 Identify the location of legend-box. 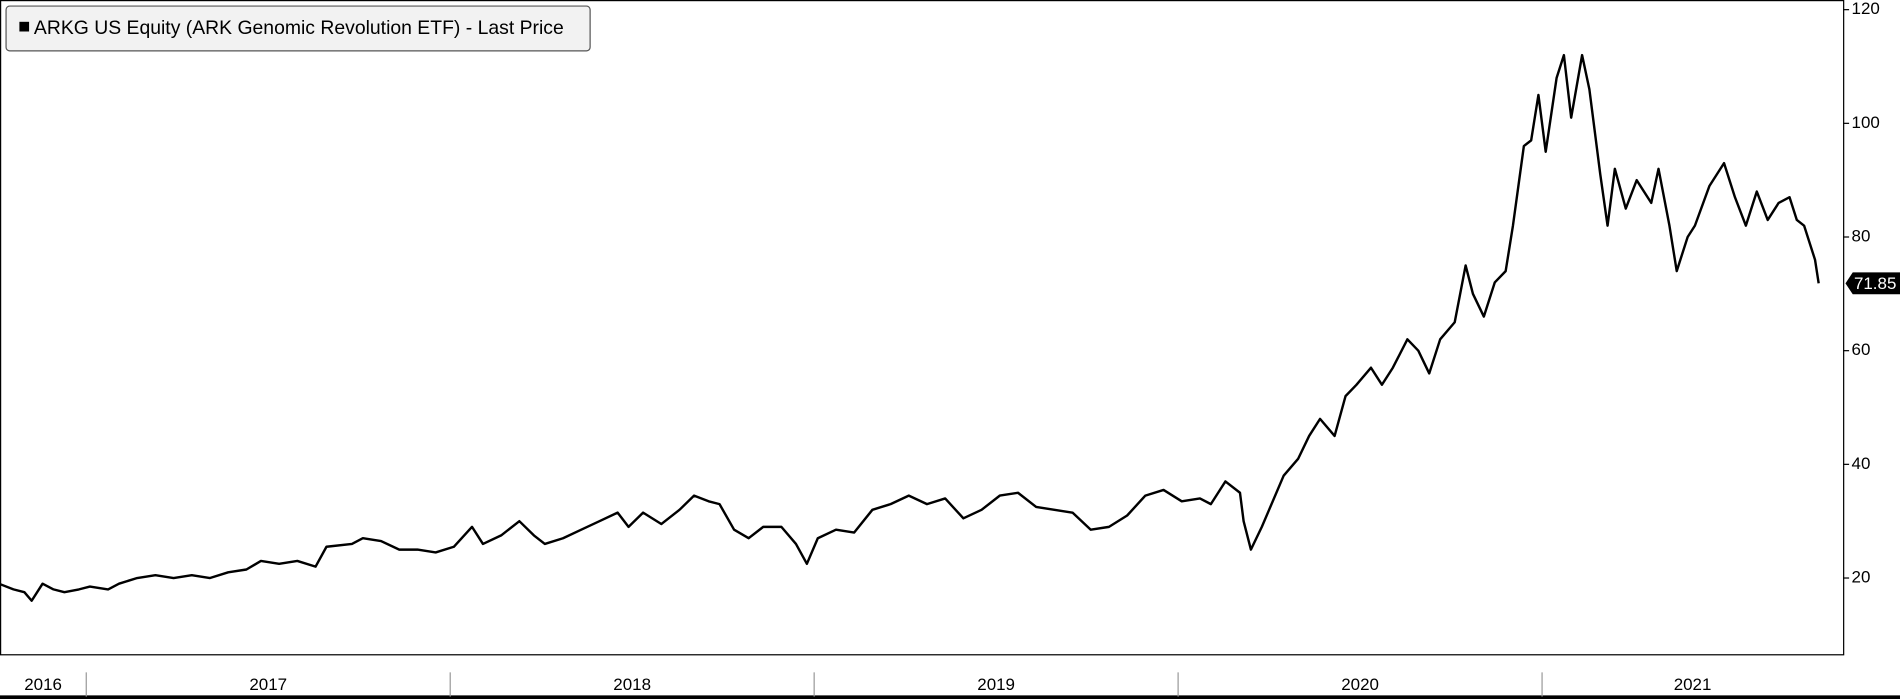
(298, 28).